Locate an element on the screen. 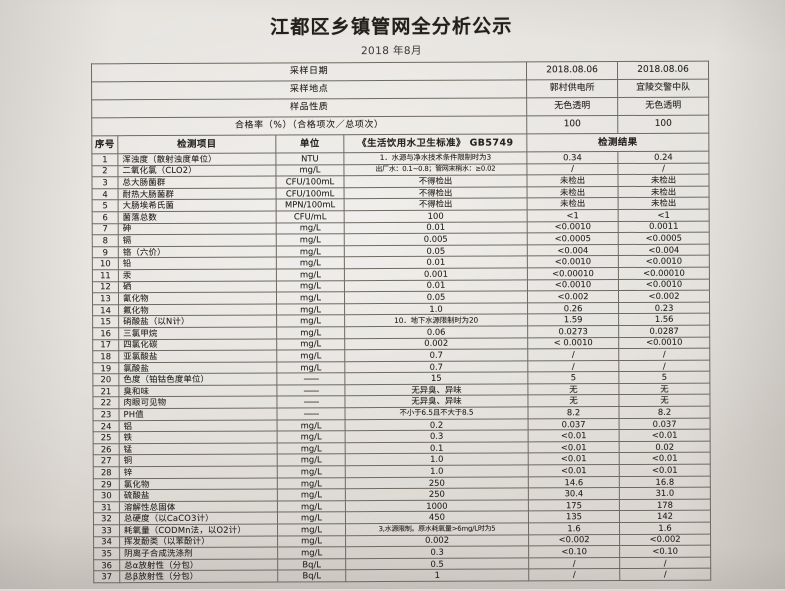  meta-row-label: 采样日期 is located at coordinates (309, 71).